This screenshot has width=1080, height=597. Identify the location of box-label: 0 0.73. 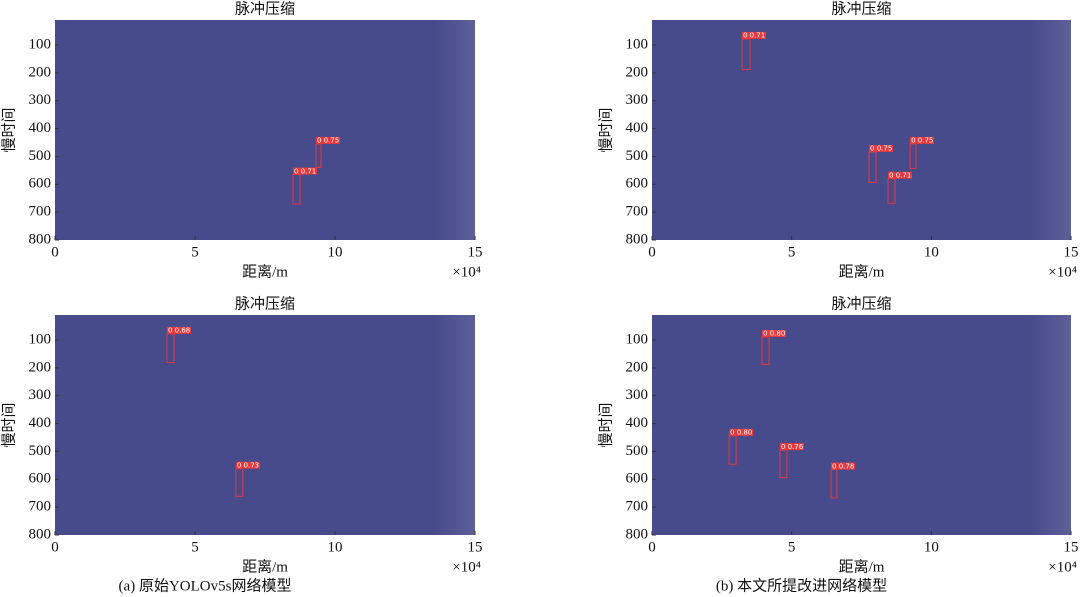
(248, 465).